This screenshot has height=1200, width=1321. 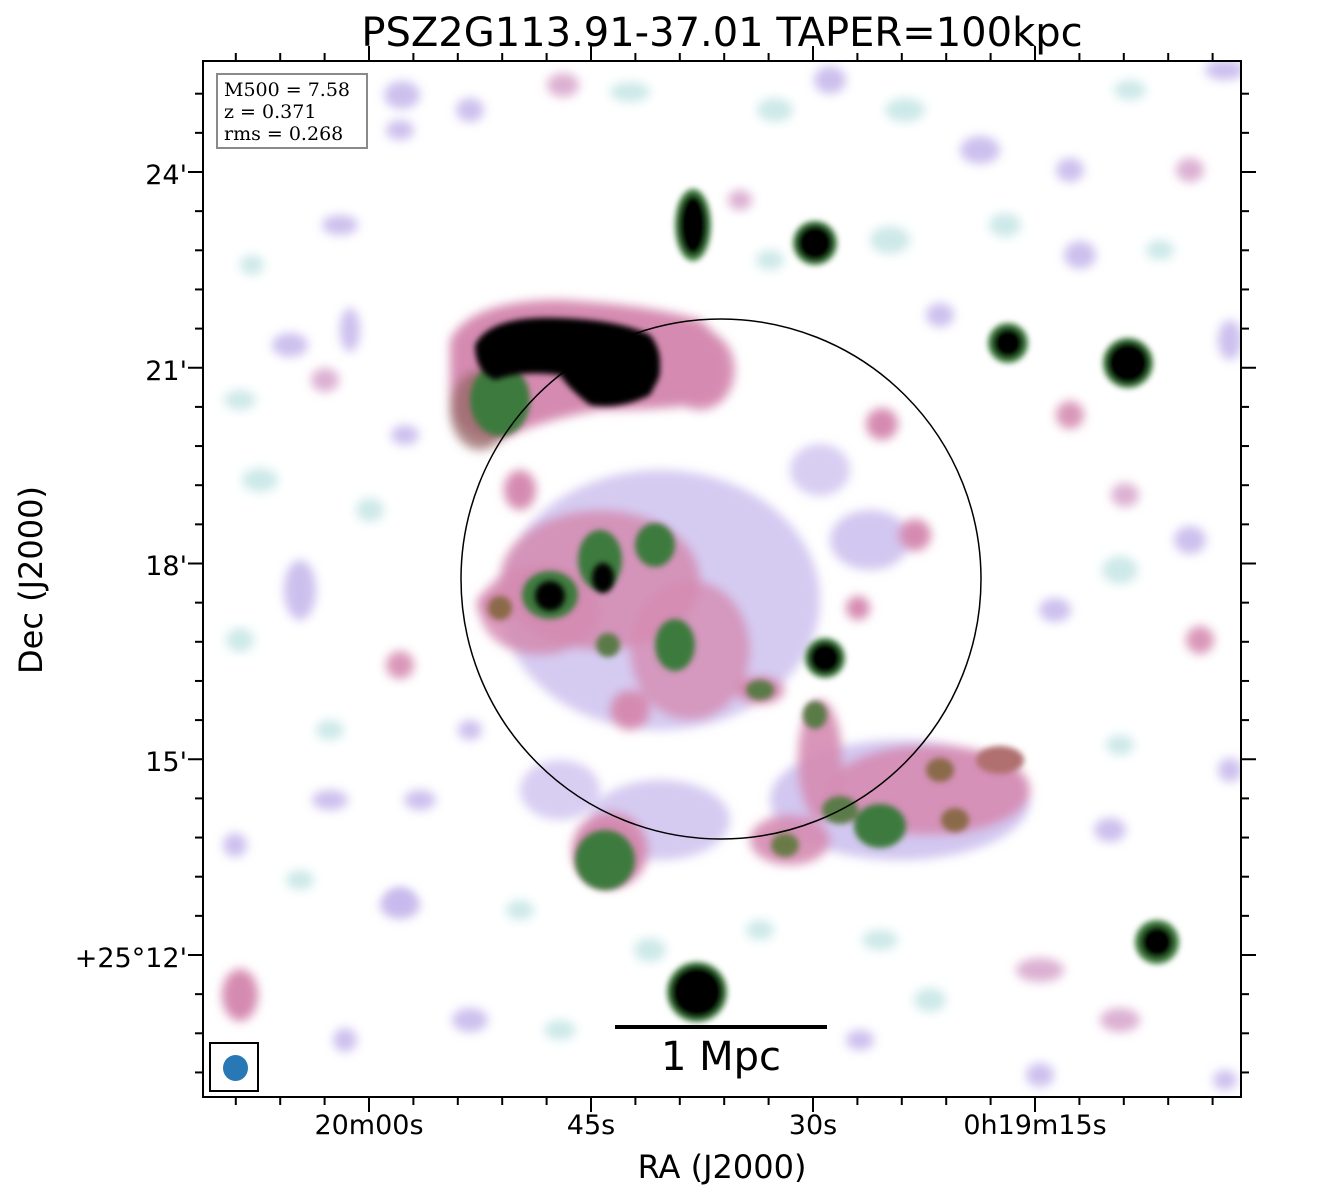 I want to click on redshift-label: z = 0.371, so click(x=270, y=112).